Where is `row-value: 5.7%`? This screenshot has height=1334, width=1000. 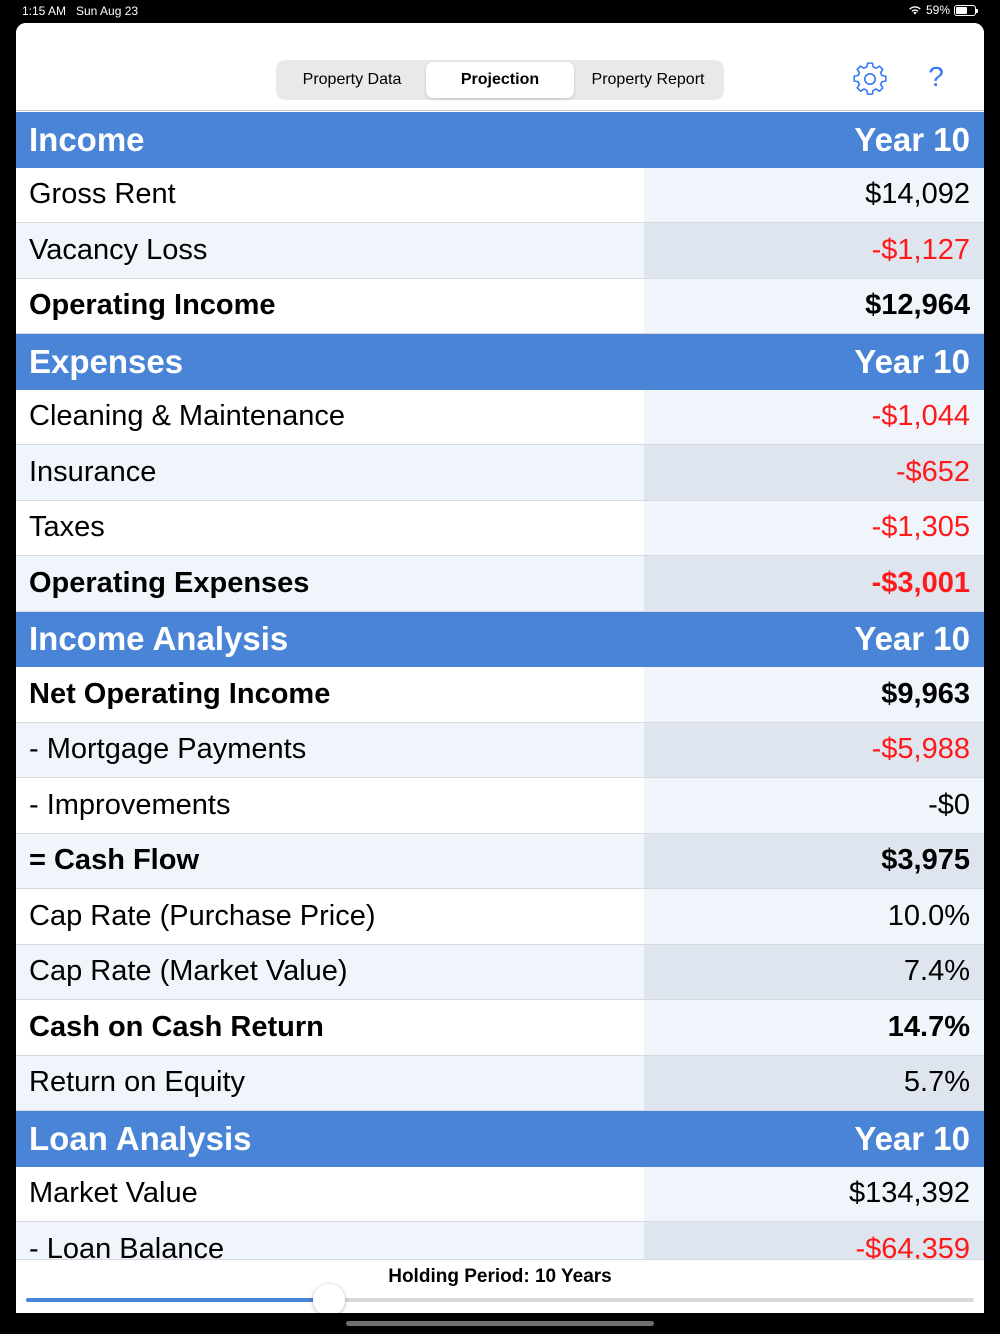
row-value: 5.7% is located at coordinates (814, 1082).